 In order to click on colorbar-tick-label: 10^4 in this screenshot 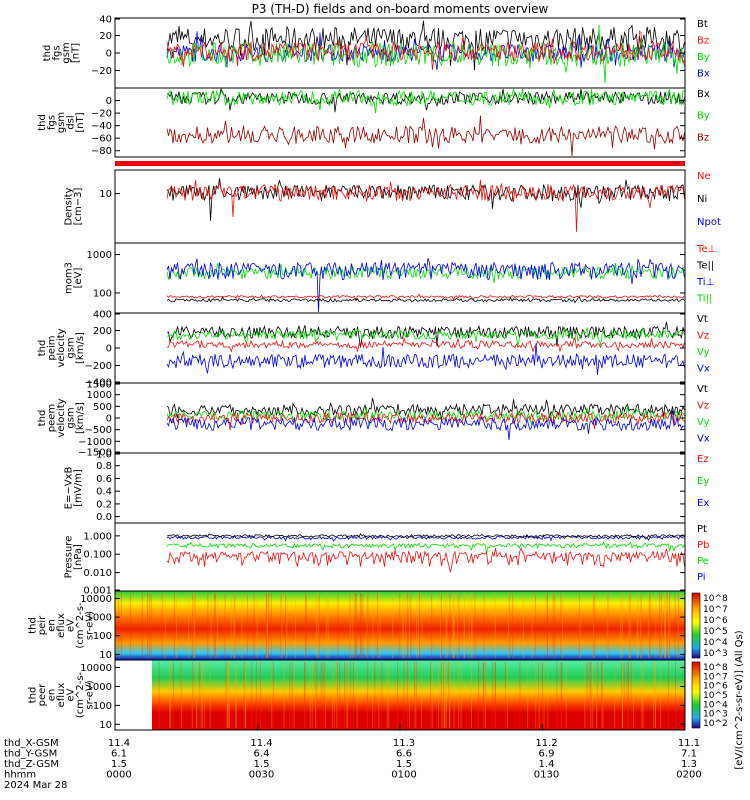, I will do `click(715, 705)`.